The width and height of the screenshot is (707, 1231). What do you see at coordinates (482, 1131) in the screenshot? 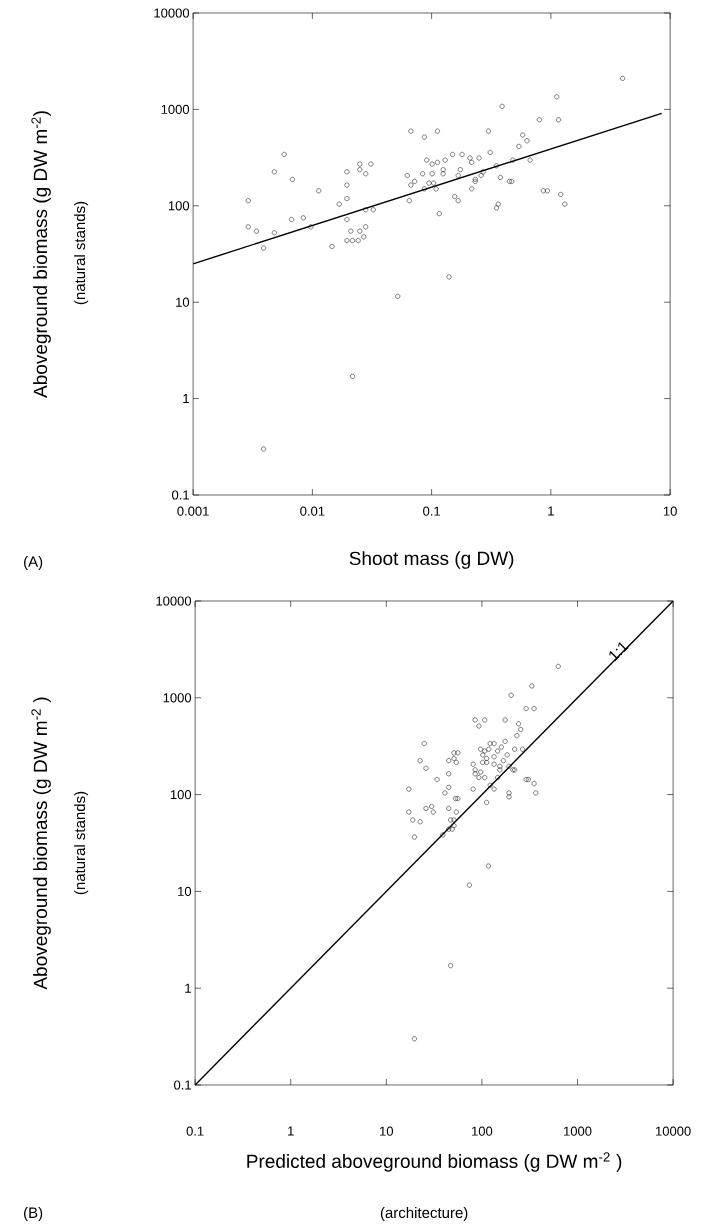
I see `x-tick-label: 100` at bounding box center [482, 1131].